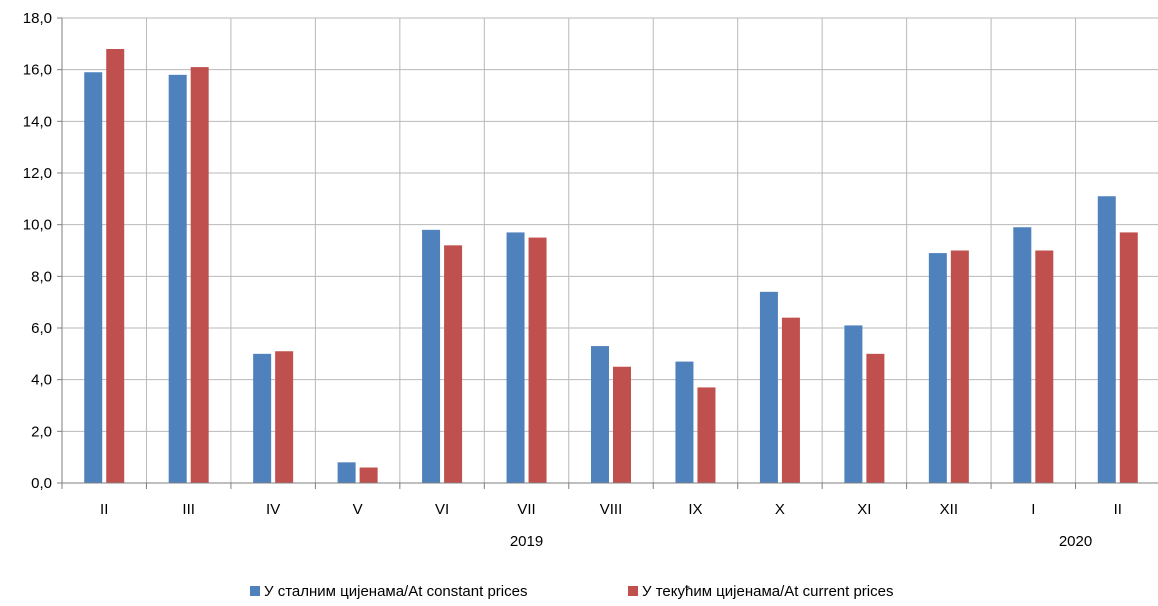 This screenshot has width=1158, height=606. What do you see at coordinates (41, 380) in the screenshot?
I see `y-tick-label: 4,0` at bounding box center [41, 380].